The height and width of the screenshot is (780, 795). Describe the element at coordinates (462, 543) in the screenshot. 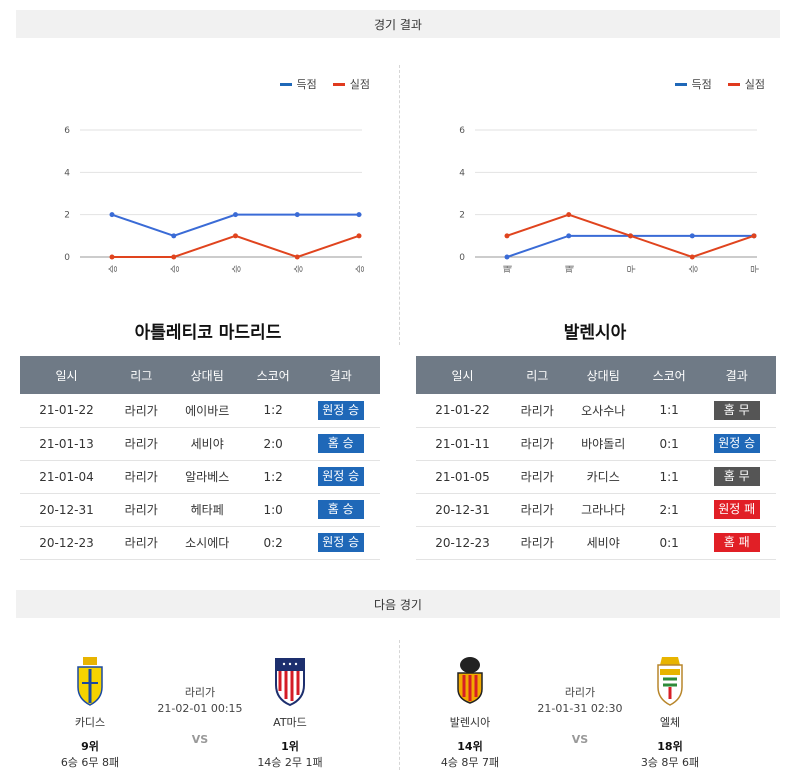

I see `cell-date: 20-12-23` at that location.